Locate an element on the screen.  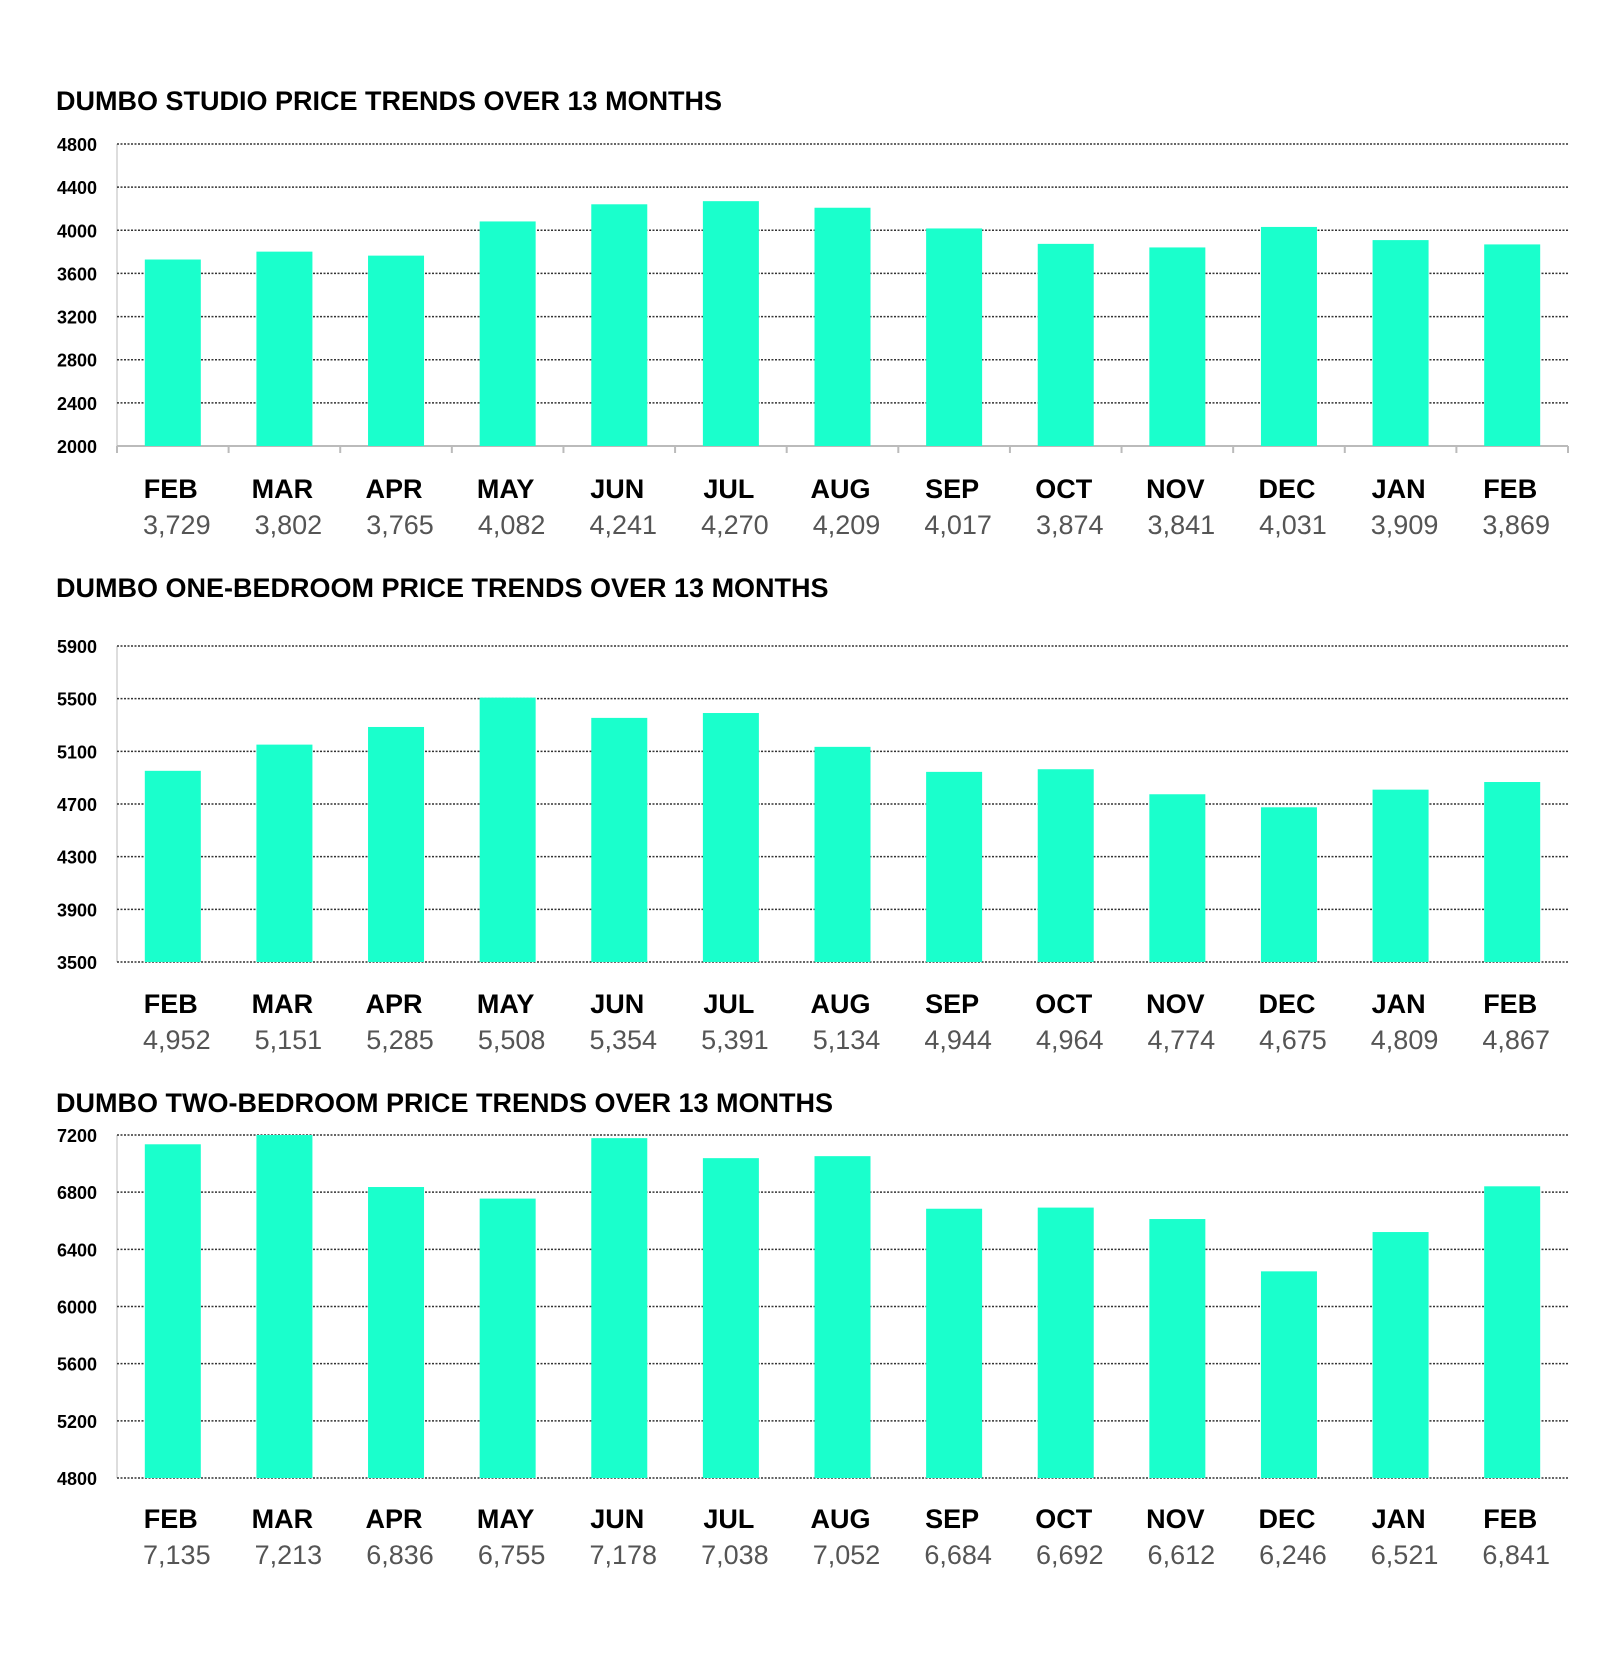
data-label: 6,684 is located at coordinates (958, 1555).